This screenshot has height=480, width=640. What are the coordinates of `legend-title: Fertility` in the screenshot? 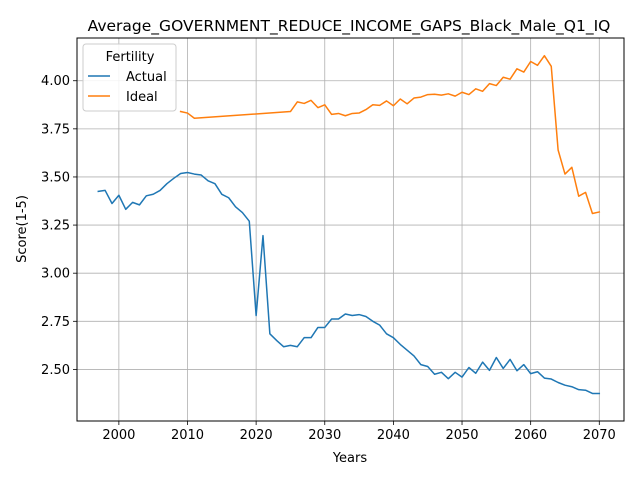 It's located at (130, 57).